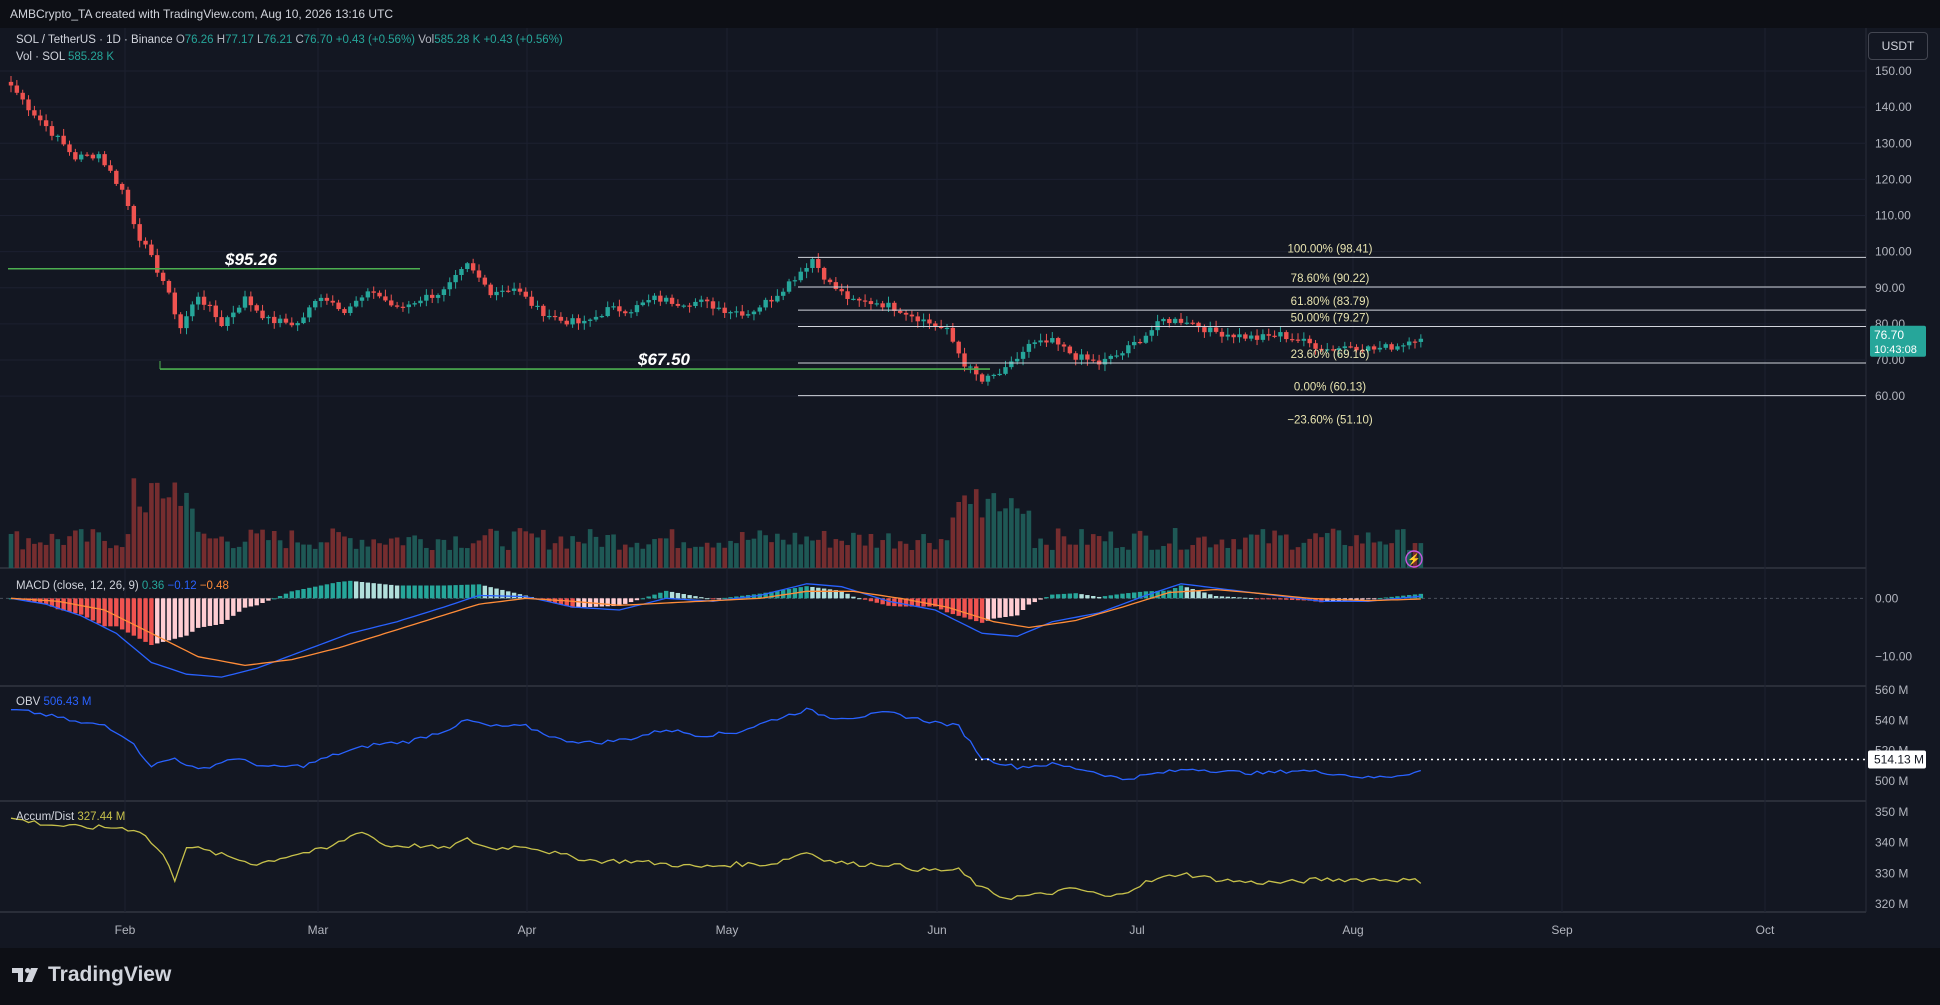 The height and width of the screenshot is (1005, 1940). Describe the element at coordinates (1330, 302) in the screenshot. I see `fib-level-label: 61.80% (83.79)` at that location.